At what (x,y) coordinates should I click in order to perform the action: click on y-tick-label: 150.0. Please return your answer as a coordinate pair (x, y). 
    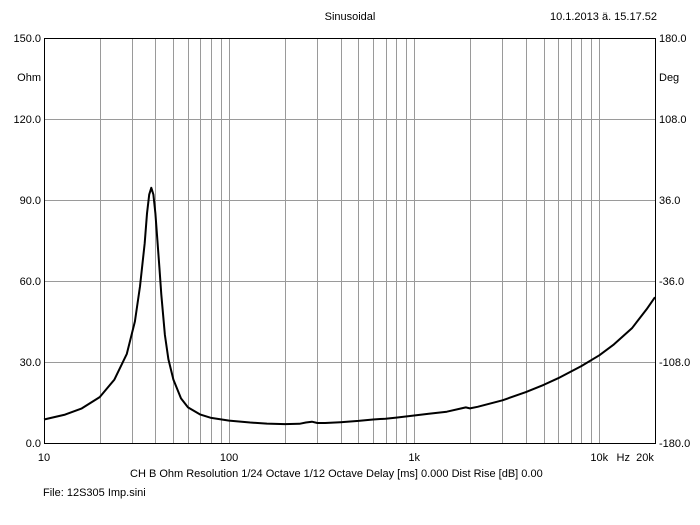
    Looking at the image, I should click on (27, 39).